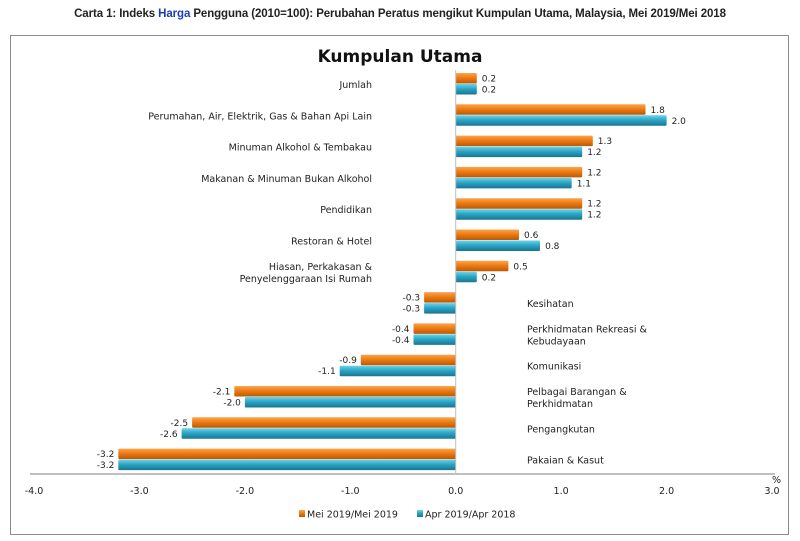 The width and height of the screenshot is (800, 541). Describe the element at coordinates (771, 491) in the screenshot. I see `x-tick-label: 3.0` at that location.